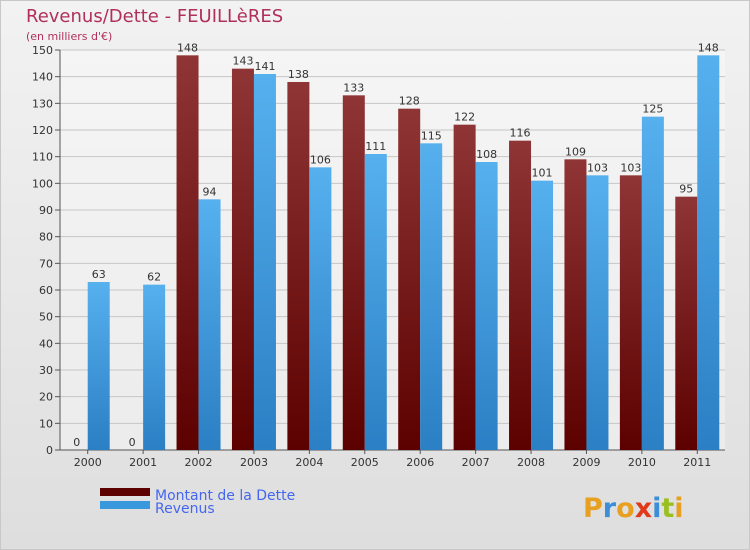 The width and height of the screenshot is (750, 550). I want to click on value-label: 115, so click(431, 135).